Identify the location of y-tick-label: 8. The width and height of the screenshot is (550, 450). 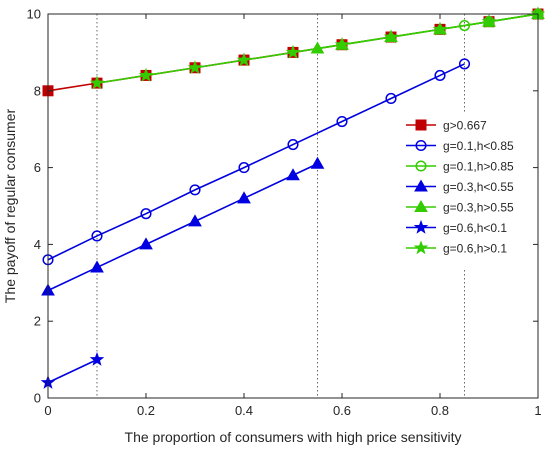
(37, 90).